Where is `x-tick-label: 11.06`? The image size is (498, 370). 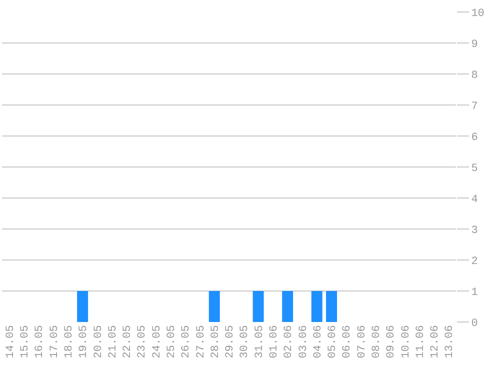
x-tick-label: 11.06 is located at coordinates (420, 341).